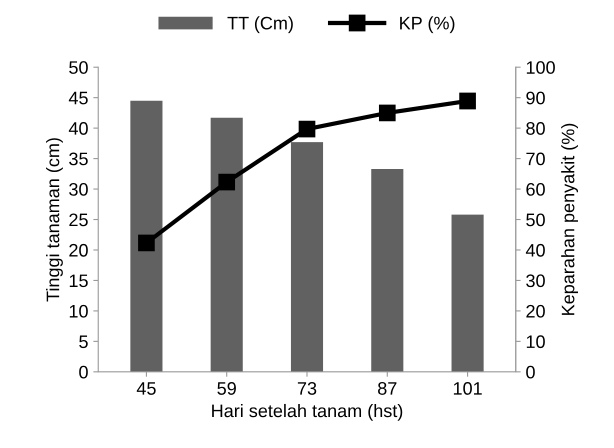  Describe the element at coordinates (535, 189) in the screenshot. I see `y2-tick-label: 60` at that location.